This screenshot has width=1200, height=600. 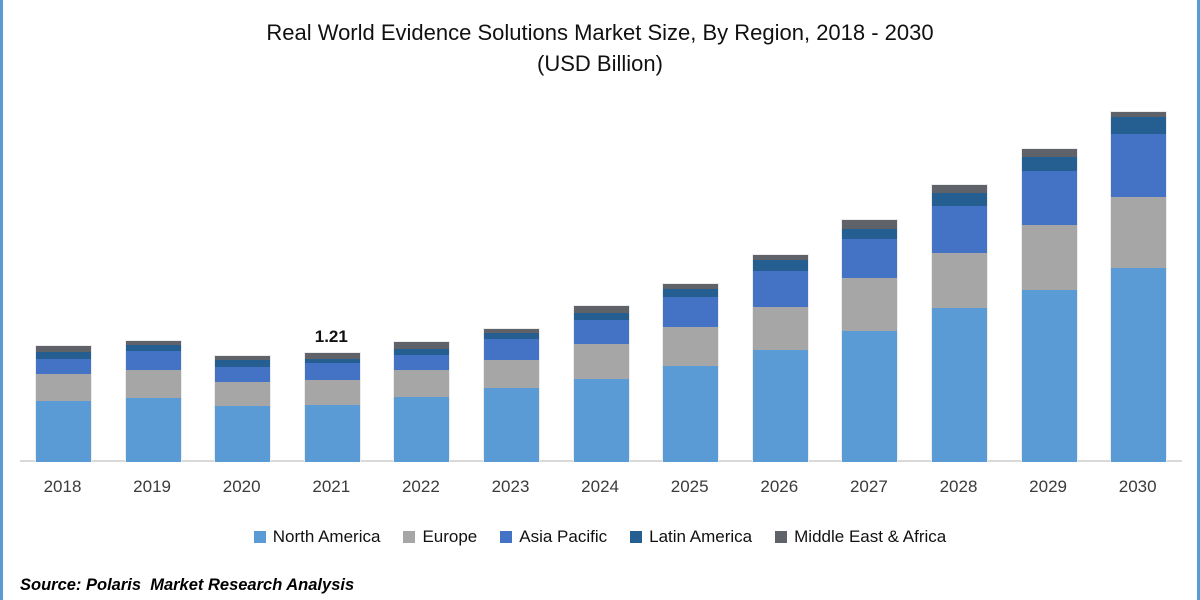 What do you see at coordinates (870, 233) in the screenshot?
I see `segment-latin-america-2027` at bounding box center [870, 233].